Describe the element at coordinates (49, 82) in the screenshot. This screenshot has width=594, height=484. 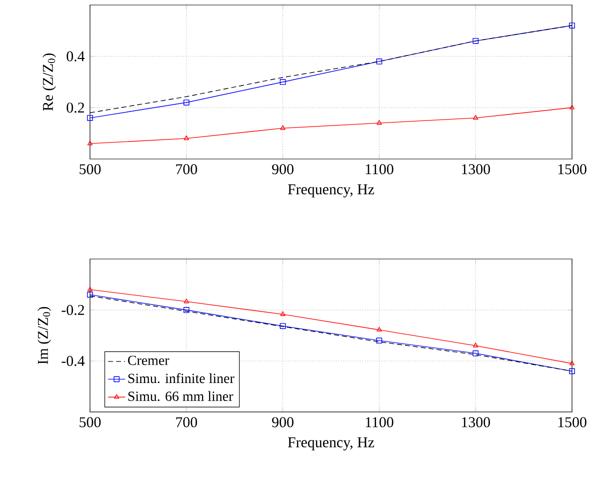
I see `y-axis-title: Re (Z/Z$_{0}$)` at that location.